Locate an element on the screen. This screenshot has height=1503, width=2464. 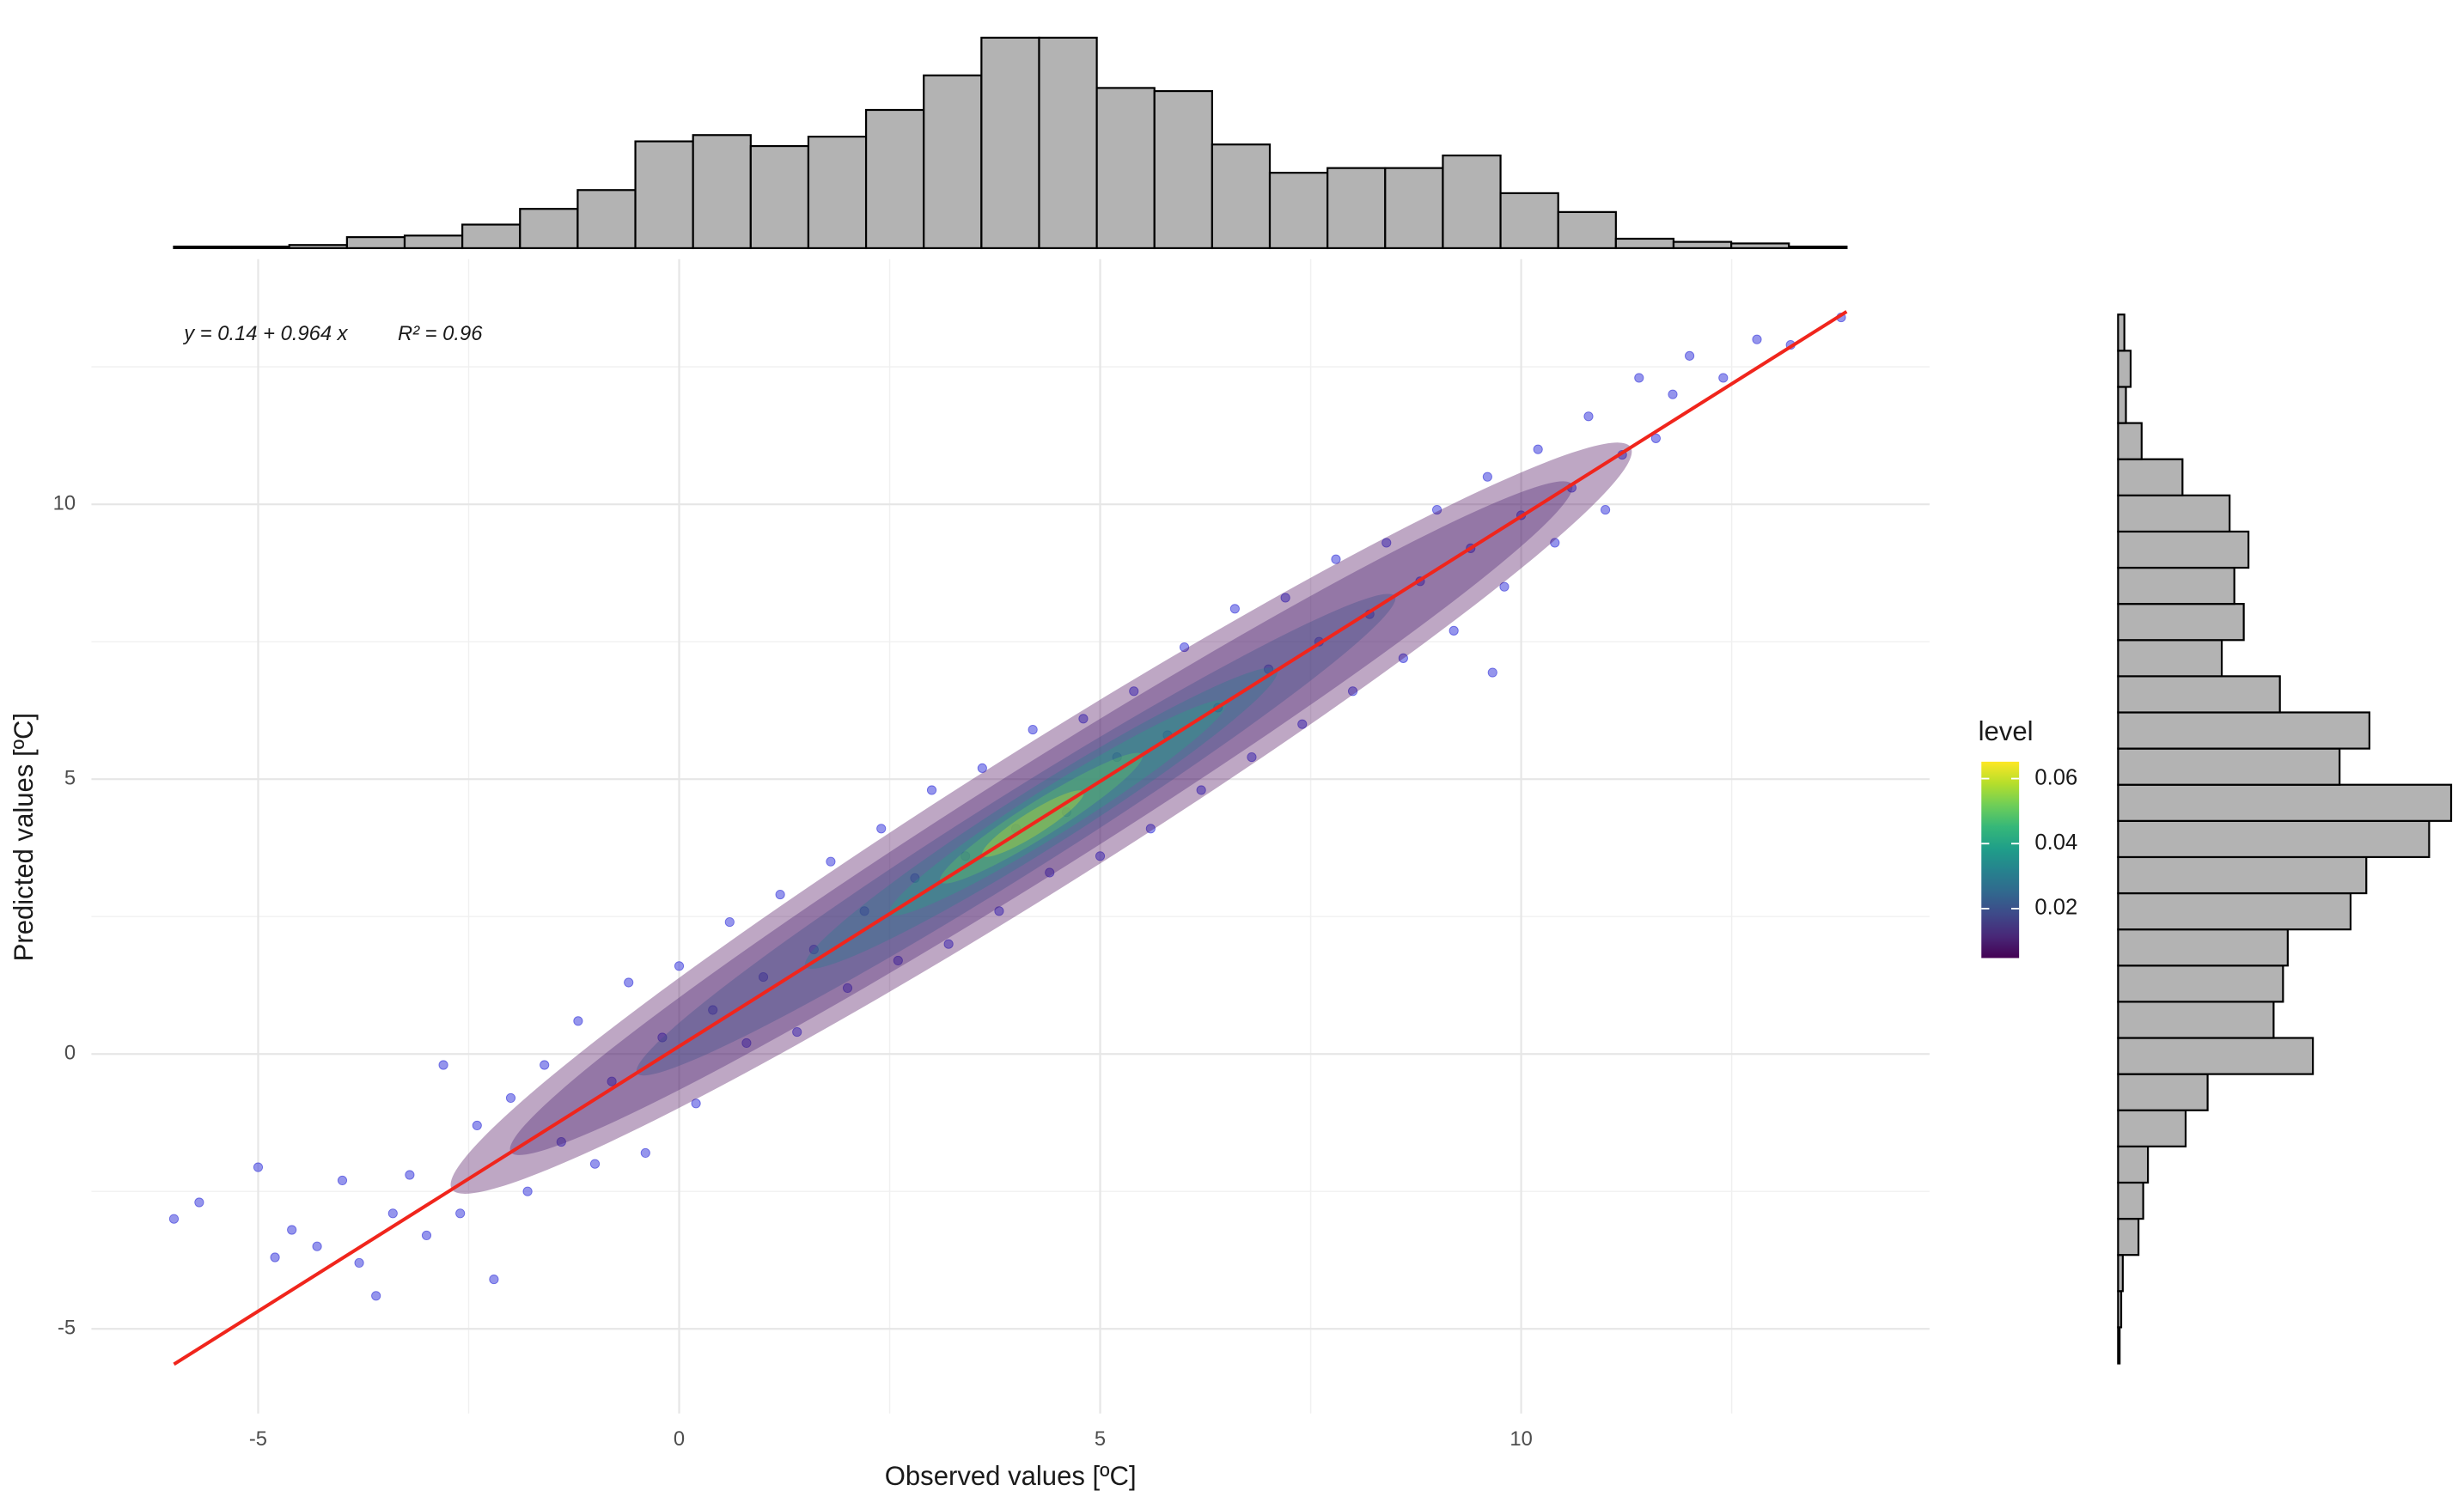
x-tick-label: 0 is located at coordinates (679, 1439).